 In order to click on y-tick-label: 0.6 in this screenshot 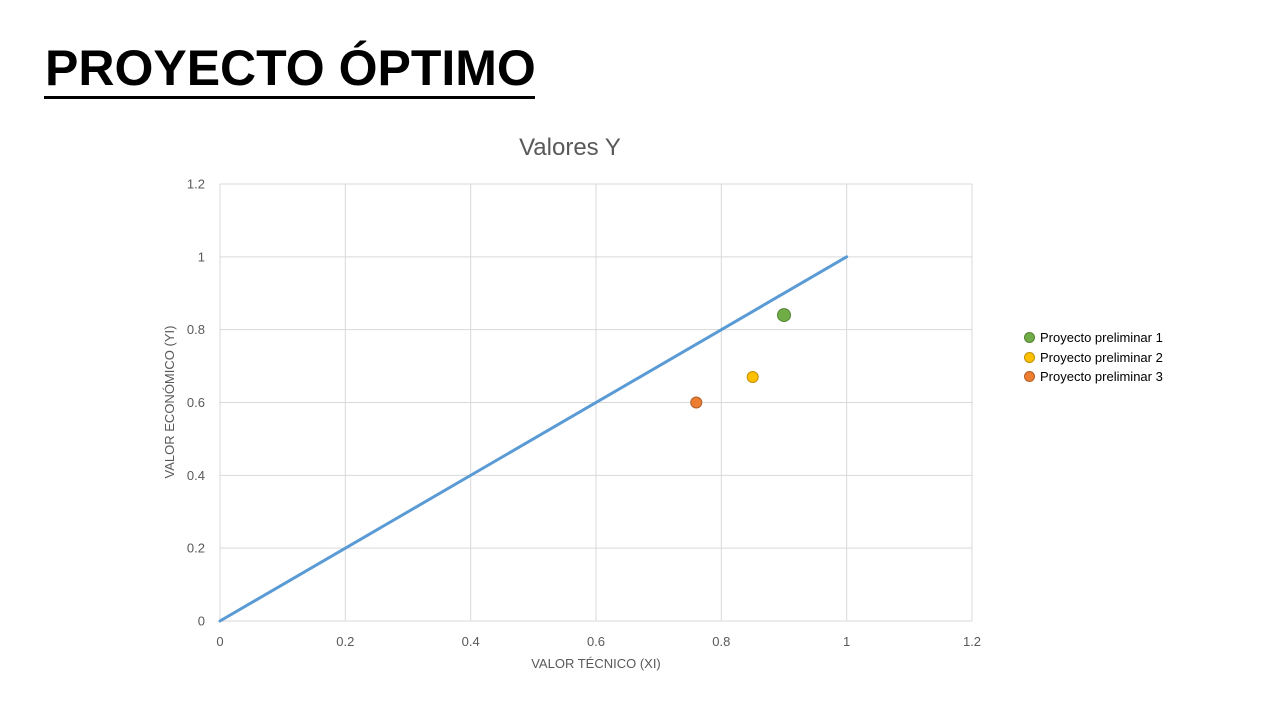, I will do `click(196, 402)`.